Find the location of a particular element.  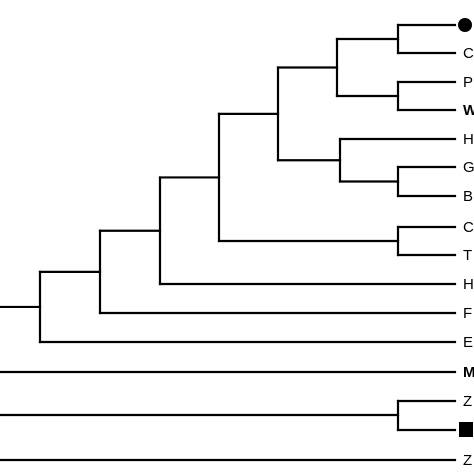

tip-label: M is located at coordinates (468, 372).